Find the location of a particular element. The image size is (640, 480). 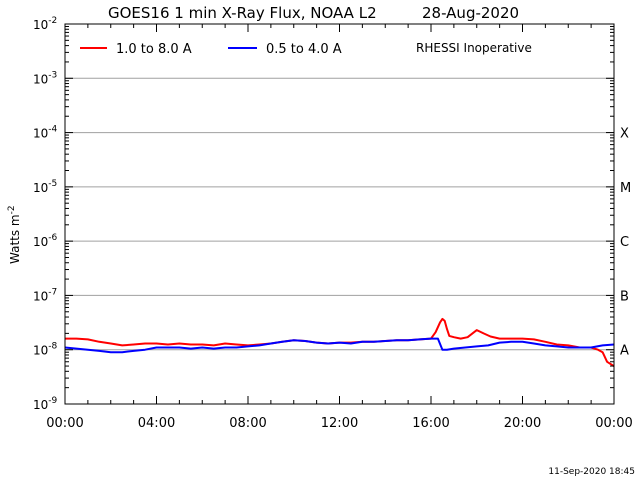

y-tick-label: 10⁻⁶ is located at coordinates (45, 241).